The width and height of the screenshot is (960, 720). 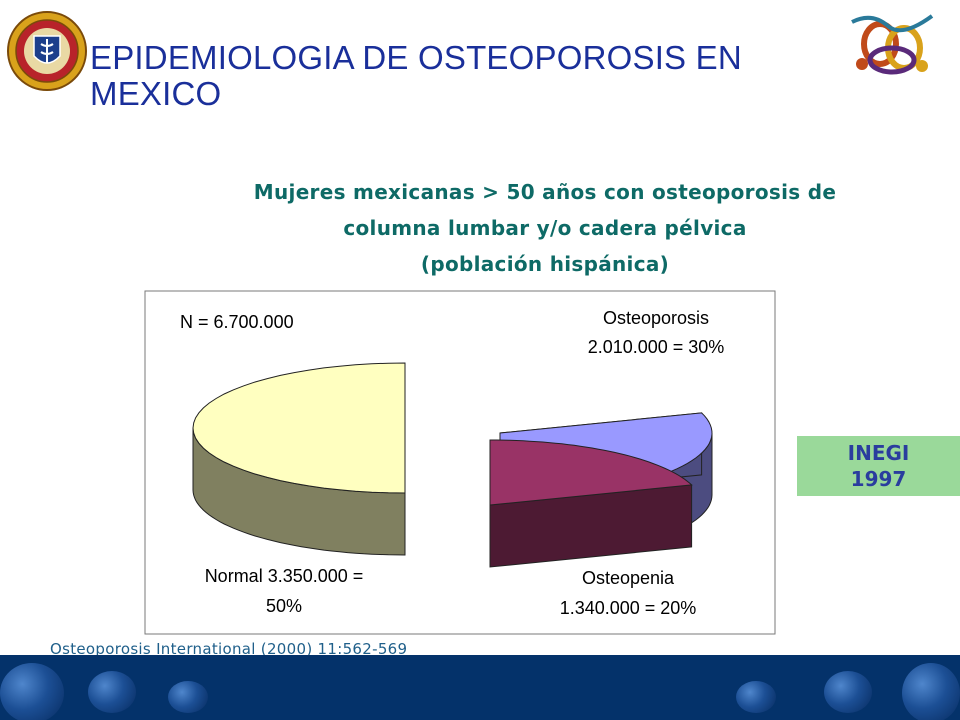 I want to click on chart-annotation-n: N = 6.700.000, so click(x=237, y=322).